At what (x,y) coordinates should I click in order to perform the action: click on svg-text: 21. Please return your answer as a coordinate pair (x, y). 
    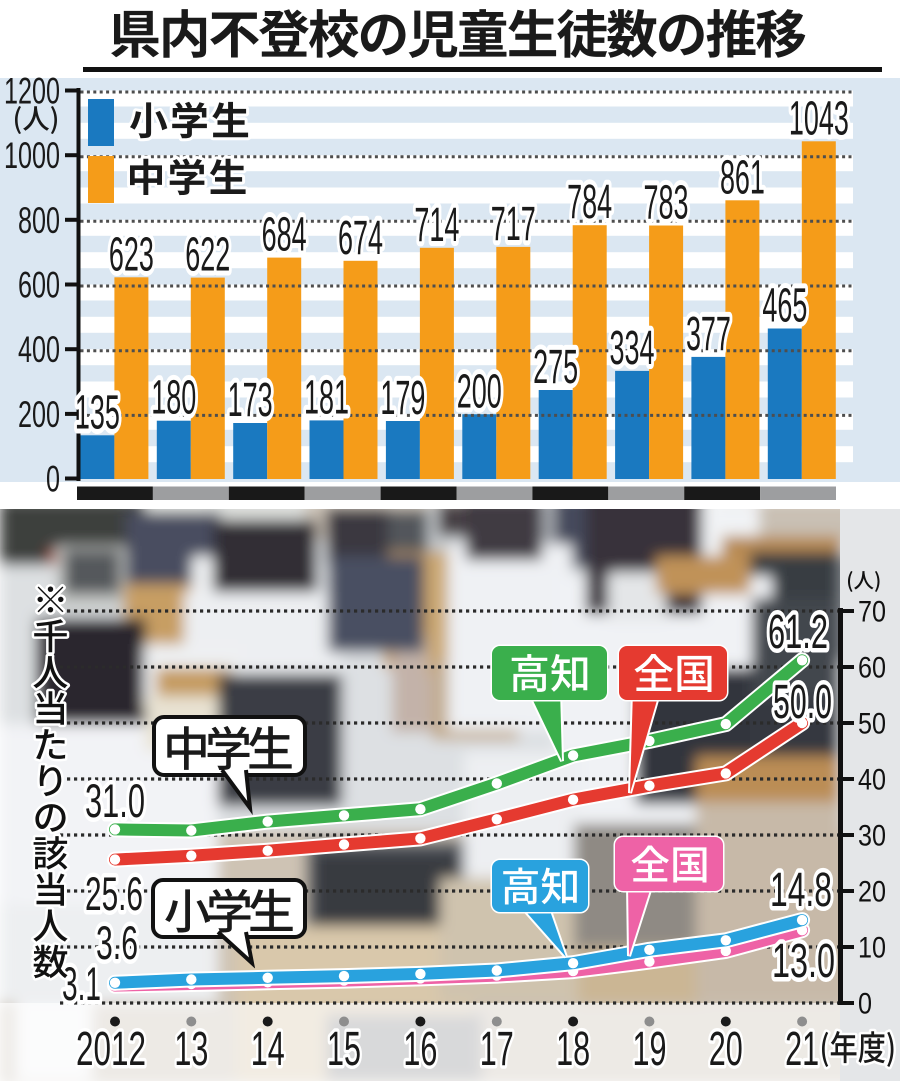
    Looking at the image, I should click on (802, 1049).